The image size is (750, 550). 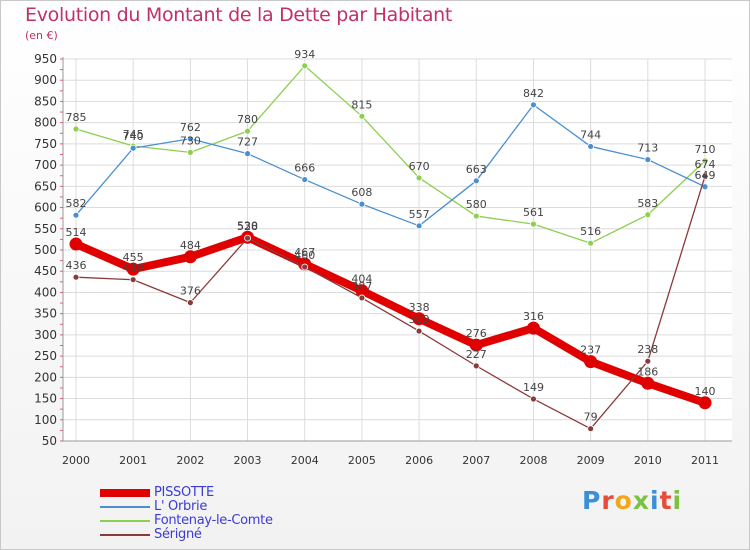 What do you see at coordinates (45, 123) in the screenshot?
I see `y-tick-label: 800` at bounding box center [45, 123].